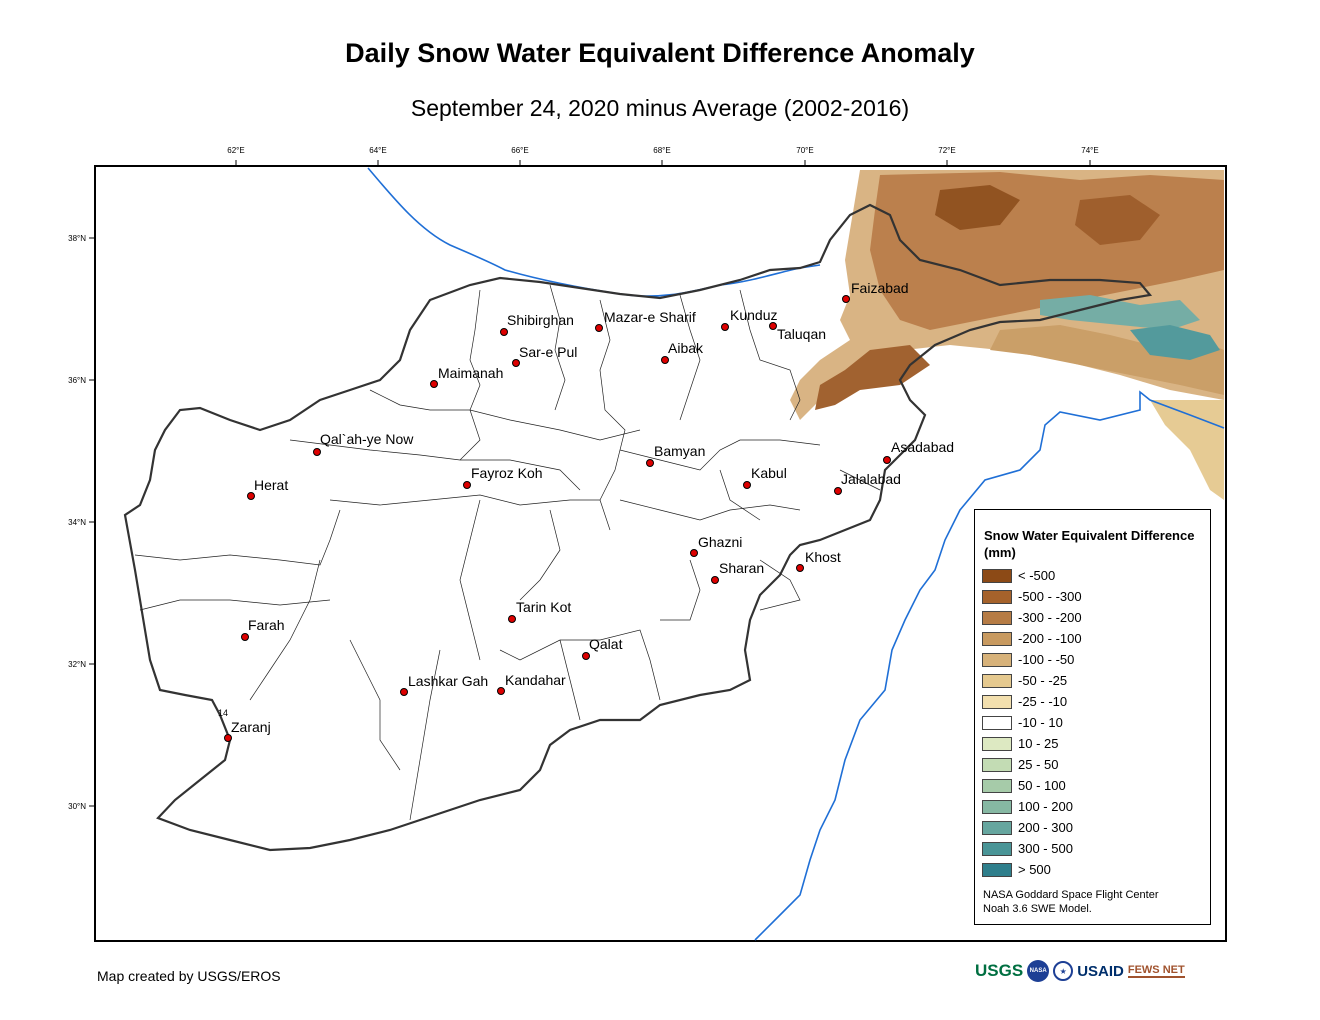  I want to click on city-dot-khost, so click(800, 568).